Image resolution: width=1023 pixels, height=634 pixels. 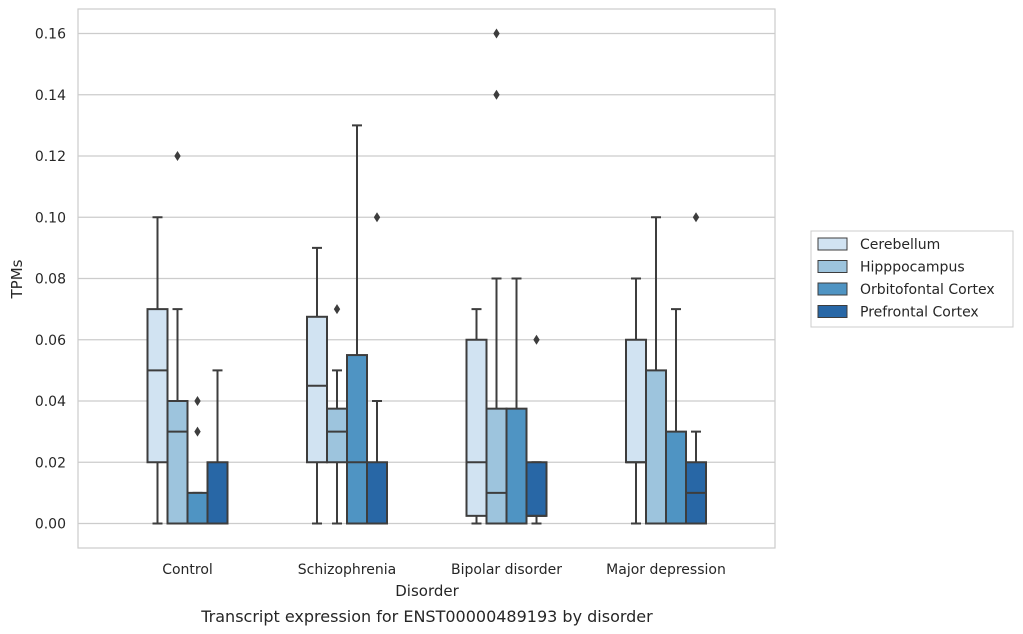 I want to click on x-tick-label: Control, so click(x=187, y=570).